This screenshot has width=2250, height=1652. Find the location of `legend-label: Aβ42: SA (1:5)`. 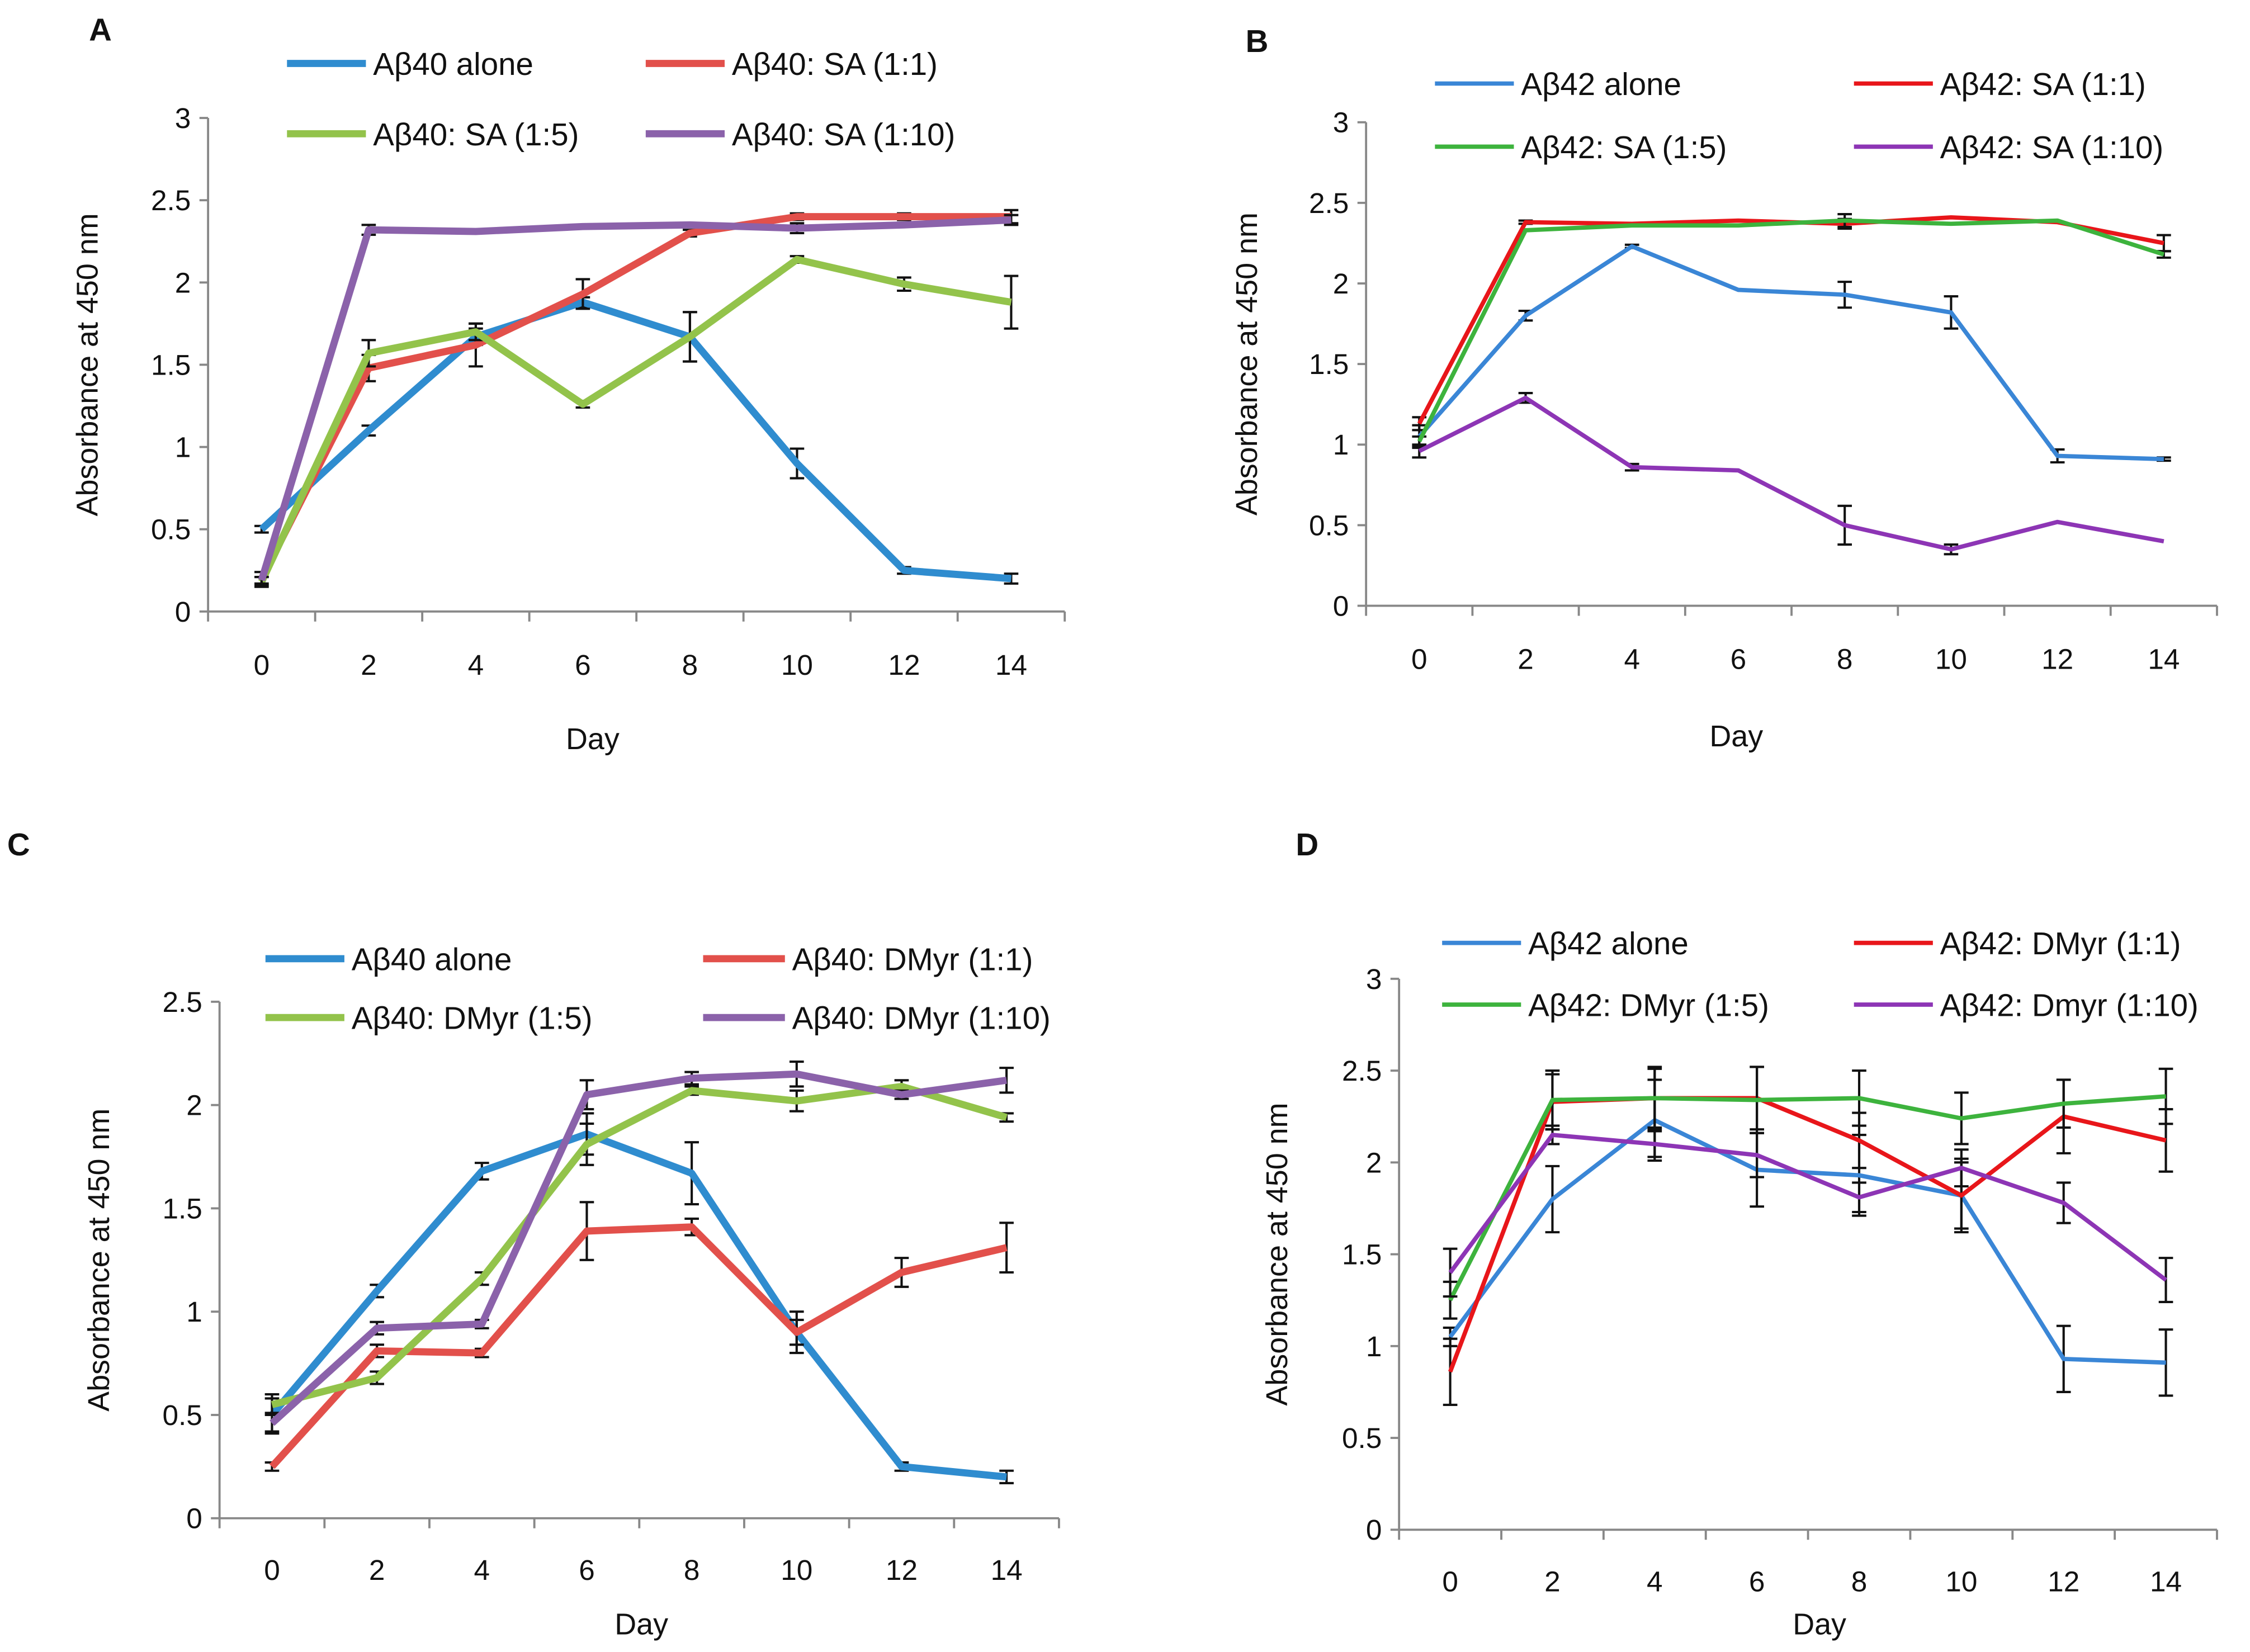

legend-label: Aβ42: SA (1:5) is located at coordinates (1624, 147).